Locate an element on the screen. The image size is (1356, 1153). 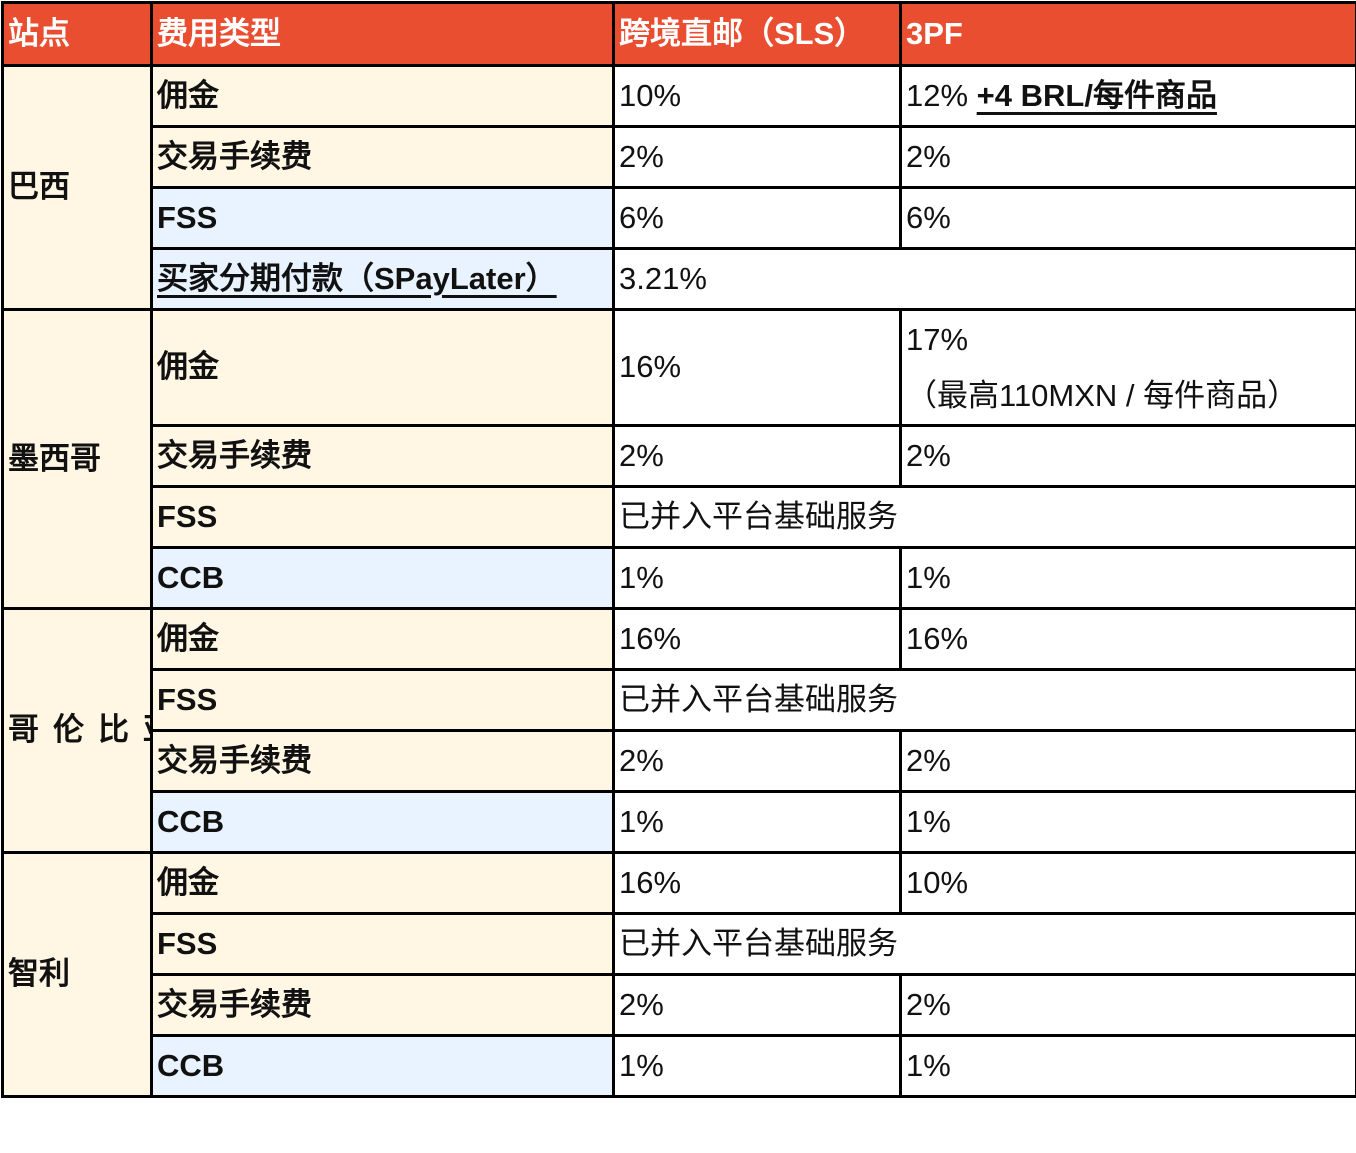
header-fee-type: 费用类型 is located at coordinates (383, 34).